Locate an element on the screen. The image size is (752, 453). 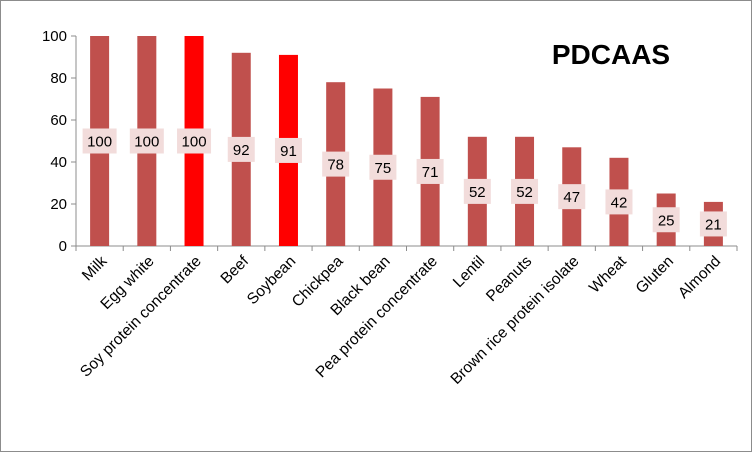
data-label: 92 is located at coordinates (241, 150).